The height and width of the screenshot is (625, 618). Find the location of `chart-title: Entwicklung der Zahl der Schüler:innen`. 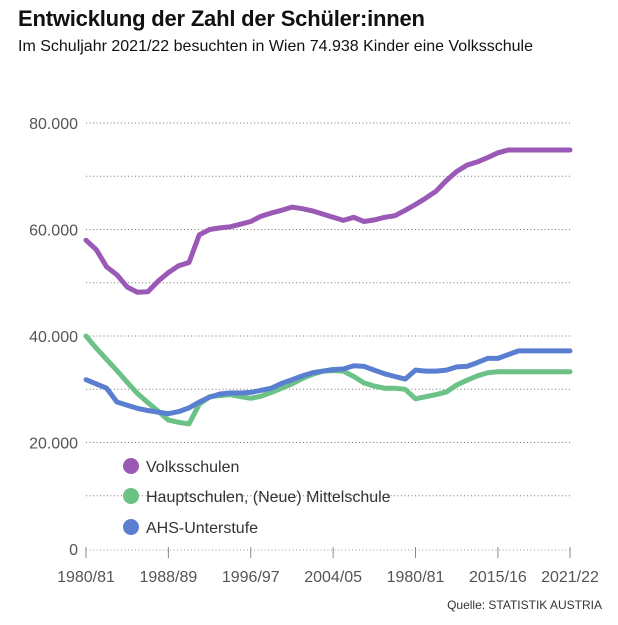

chart-title: Entwicklung der Zahl der Schüler:innen is located at coordinates (221, 18).